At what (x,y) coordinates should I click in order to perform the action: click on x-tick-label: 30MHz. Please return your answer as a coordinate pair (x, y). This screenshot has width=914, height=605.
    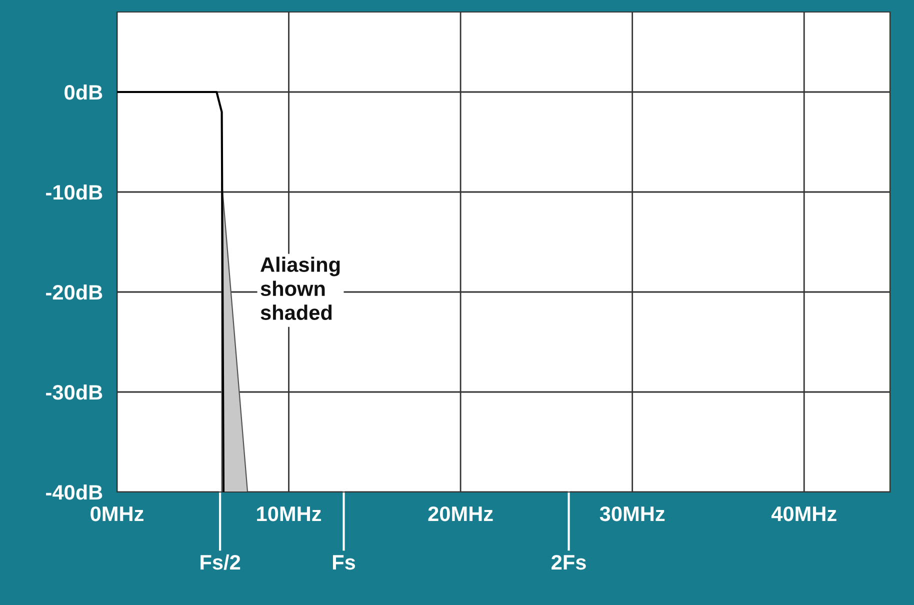
    Looking at the image, I should click on (632, 514).